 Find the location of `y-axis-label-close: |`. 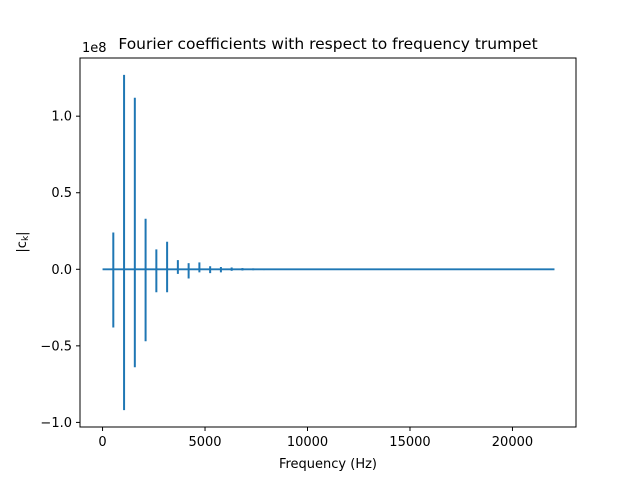

y-axis-label-close: | is located at coordinates (22, 233).